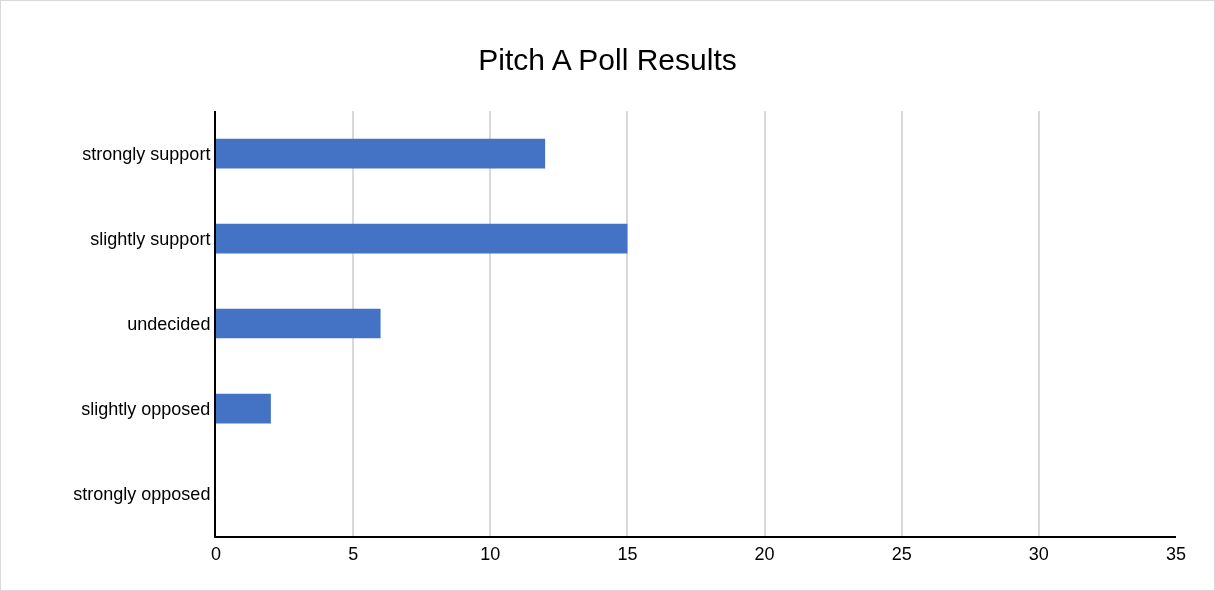  What do you see at coordinates (1176, 553) in the screenshot?
I see `x-tick-label: 35` at bounding box center [1176, 553].